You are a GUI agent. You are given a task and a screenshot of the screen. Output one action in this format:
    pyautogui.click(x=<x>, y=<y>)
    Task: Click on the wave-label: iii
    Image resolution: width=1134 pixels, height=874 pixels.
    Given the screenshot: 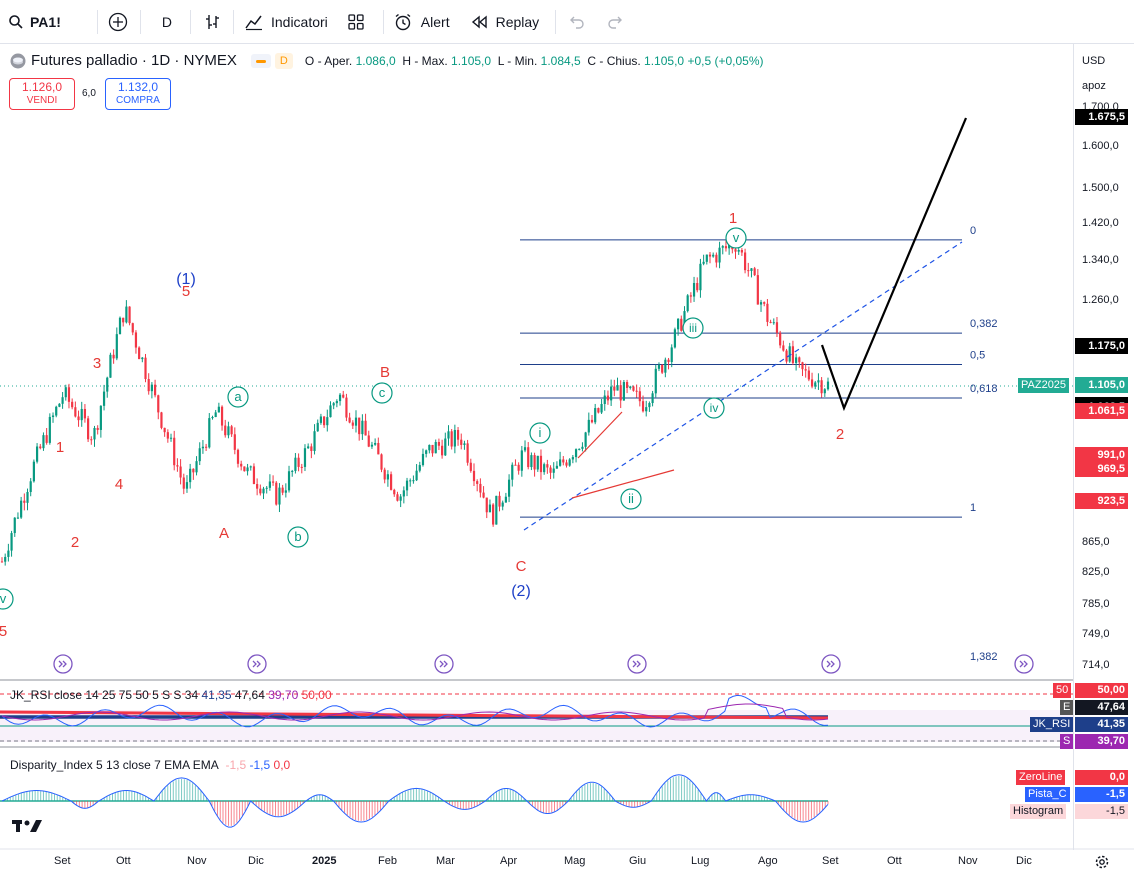 What is the action you would take?
    pyautogui.click(x=693, y=328)
    